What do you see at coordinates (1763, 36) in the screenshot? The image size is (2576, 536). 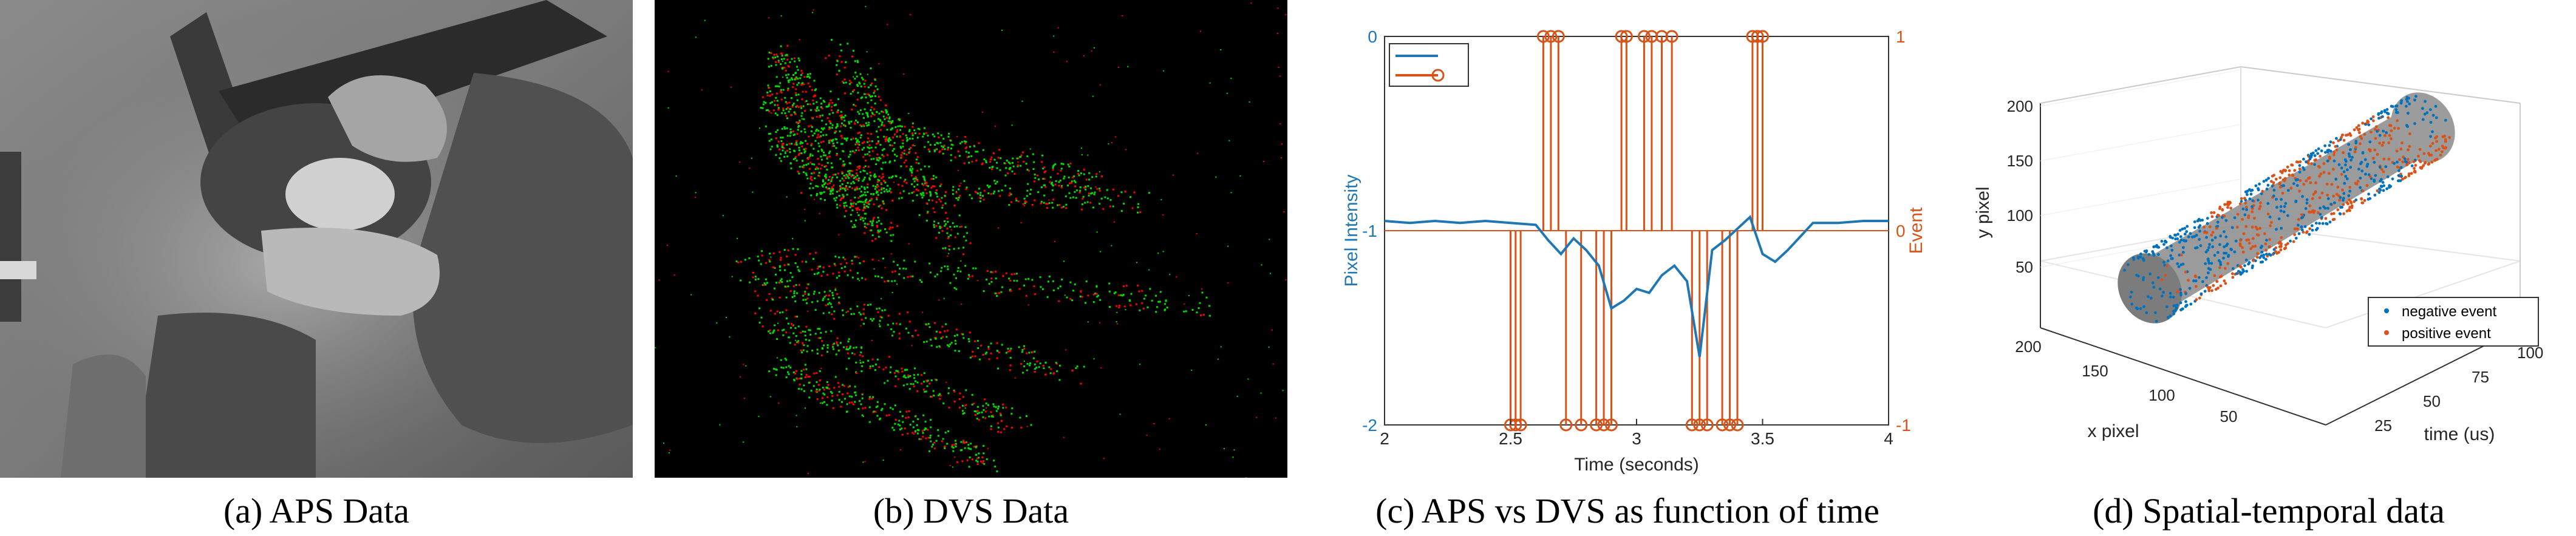 I see `event-marker` at bounding box center [1763, 36].